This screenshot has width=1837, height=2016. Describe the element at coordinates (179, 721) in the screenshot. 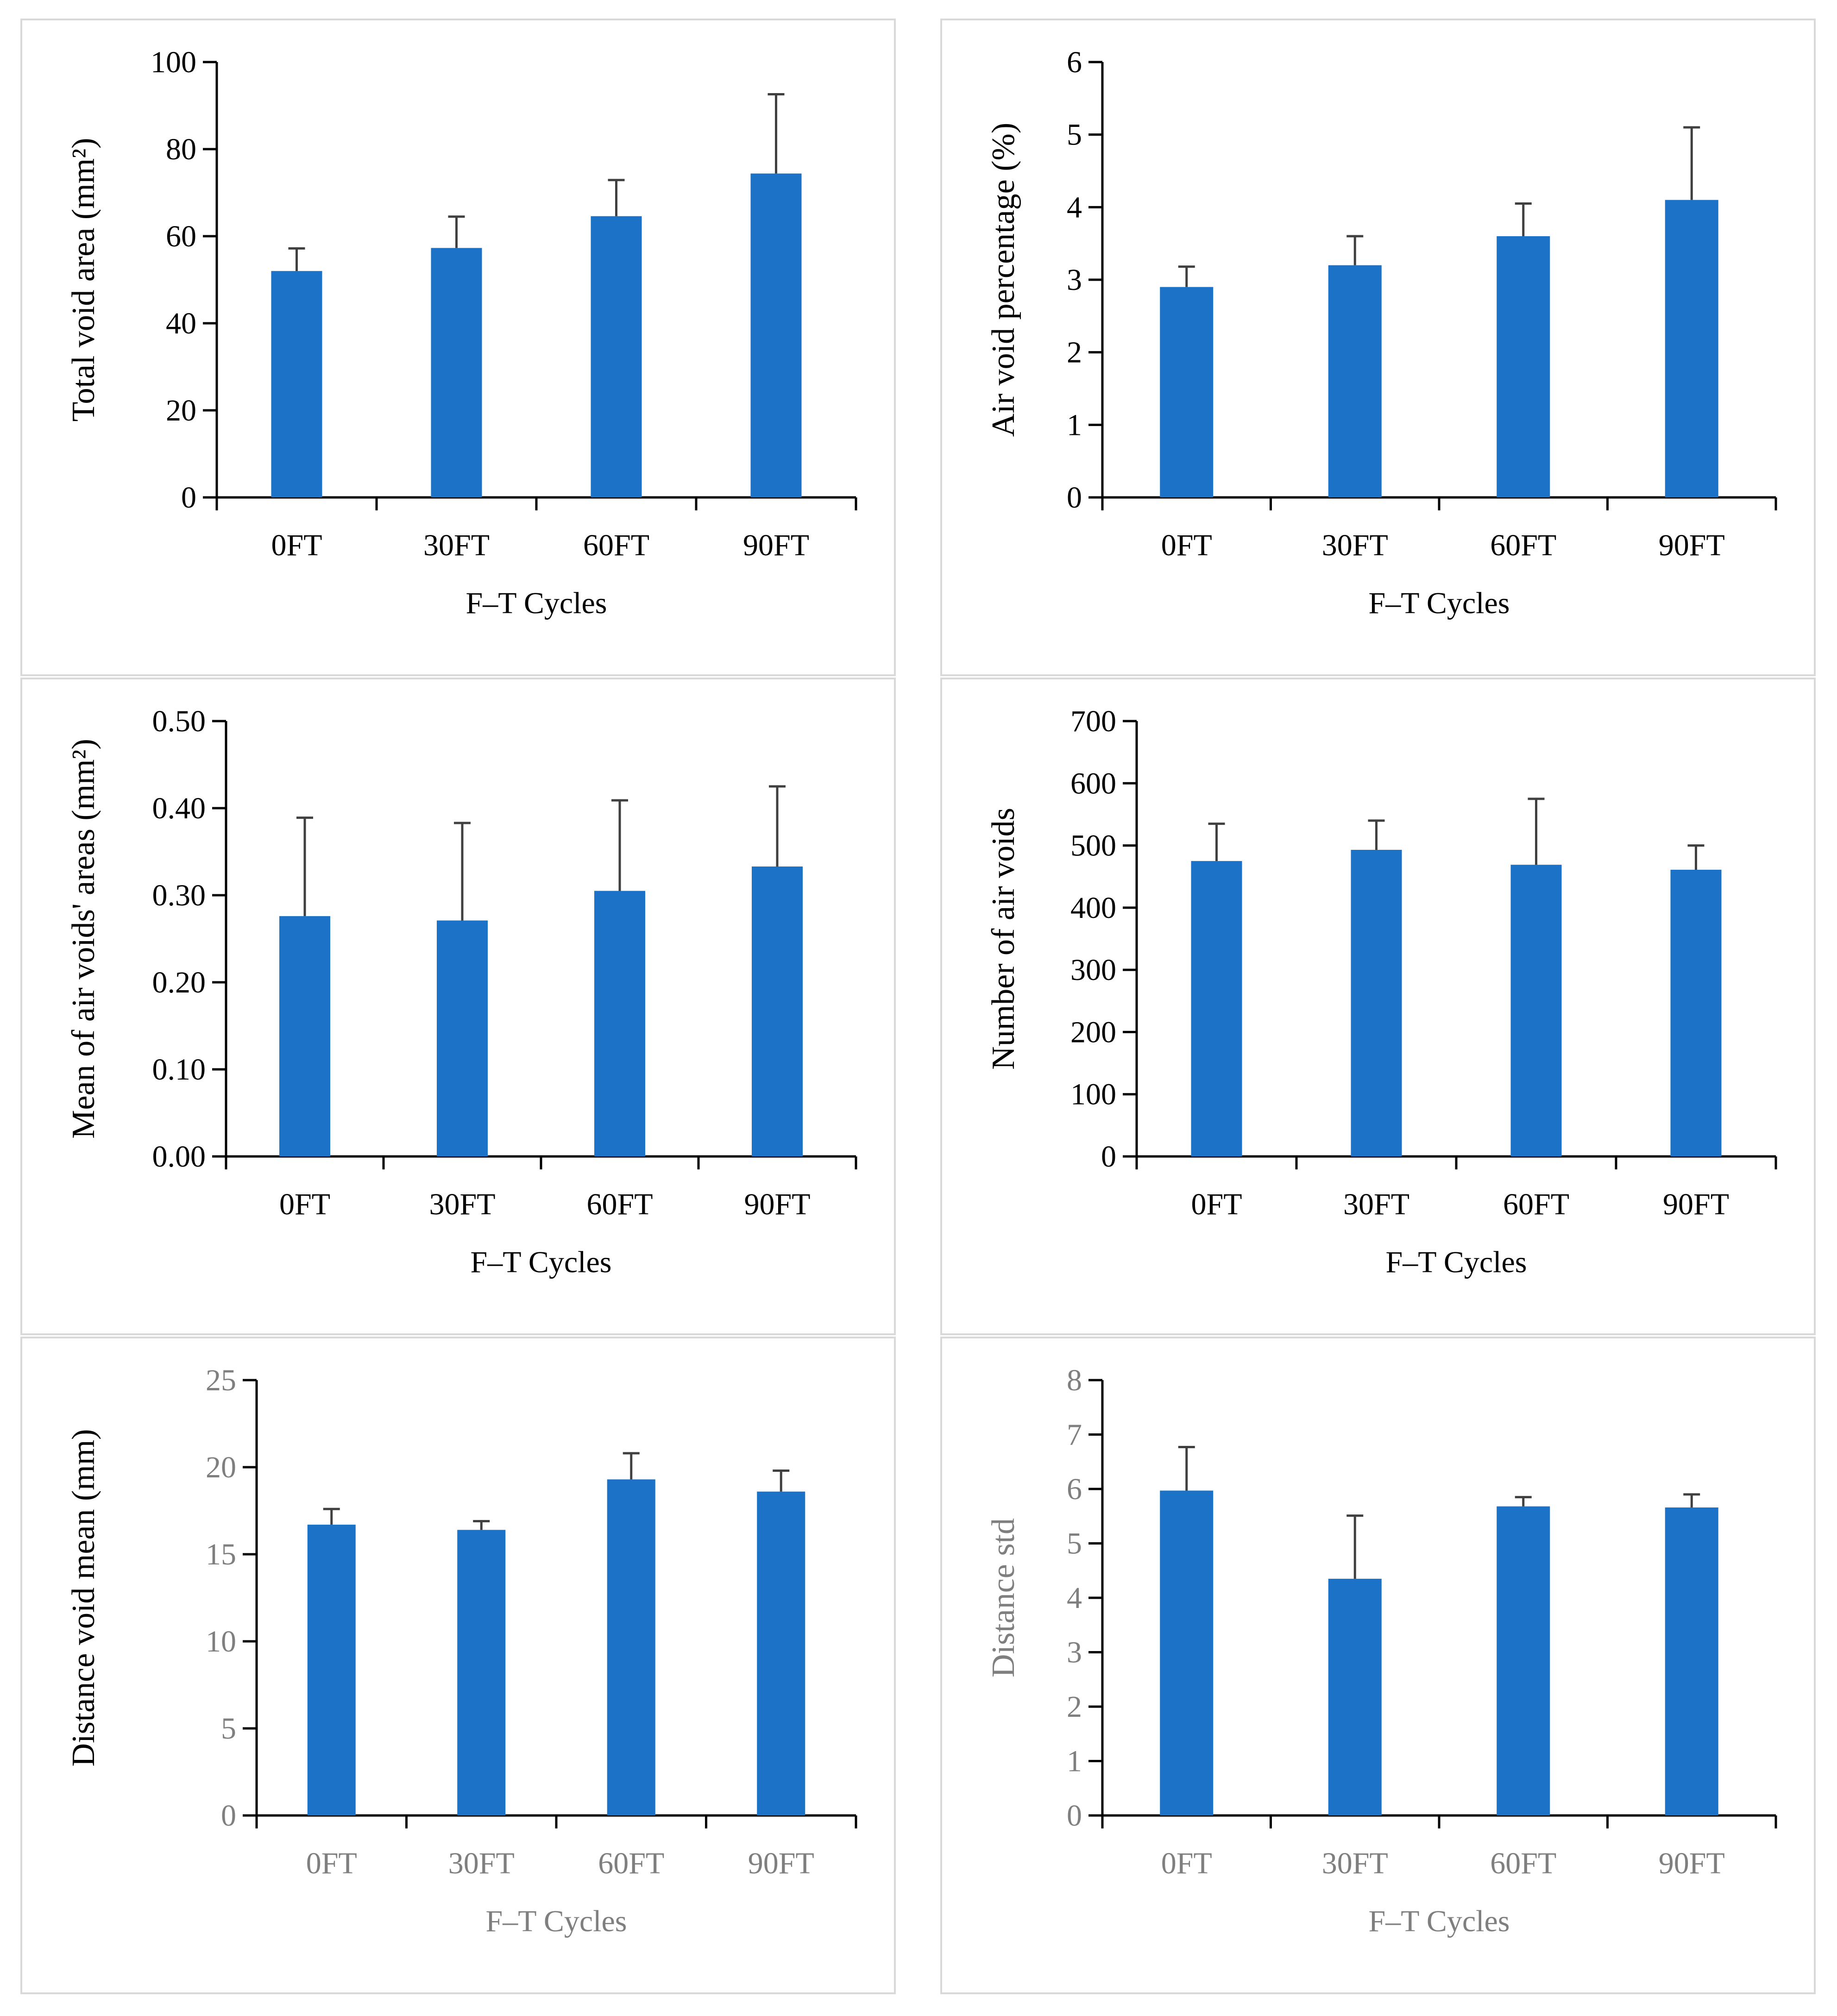

I see `y-tick-label: 0.50` at that location.